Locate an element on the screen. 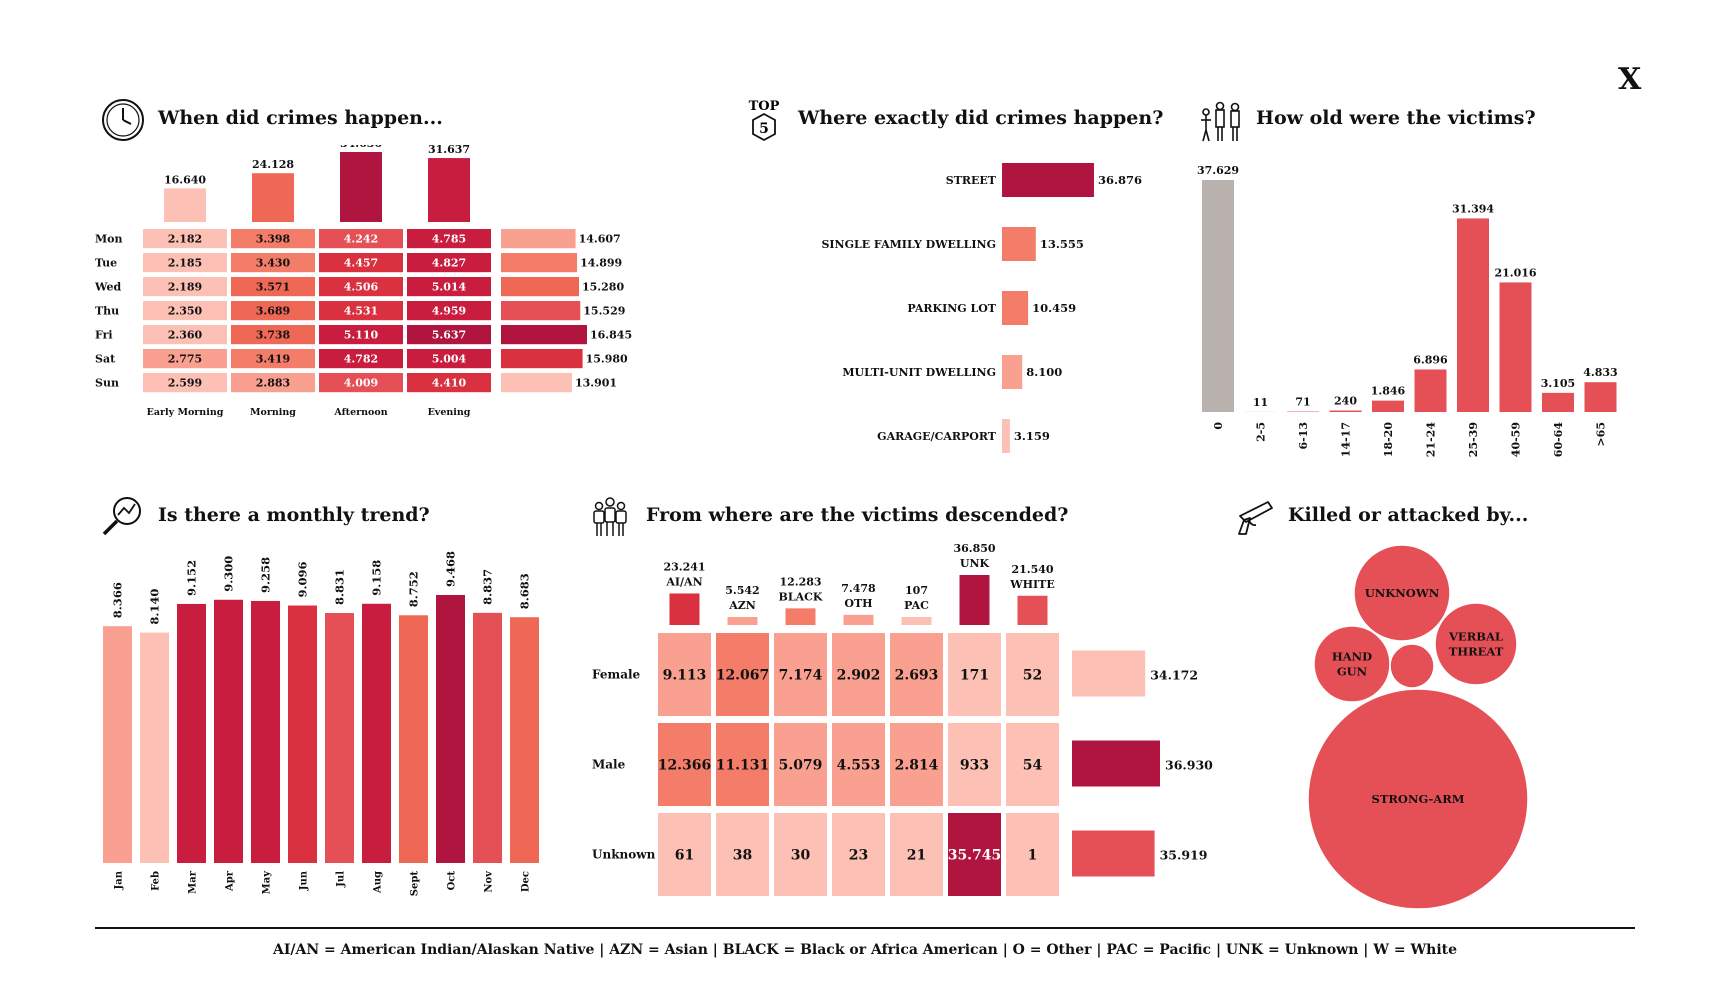 The image size is (1728, 1000). location-label: SINGLE FAMILY DWELLING is located at coordinates (908, 244).